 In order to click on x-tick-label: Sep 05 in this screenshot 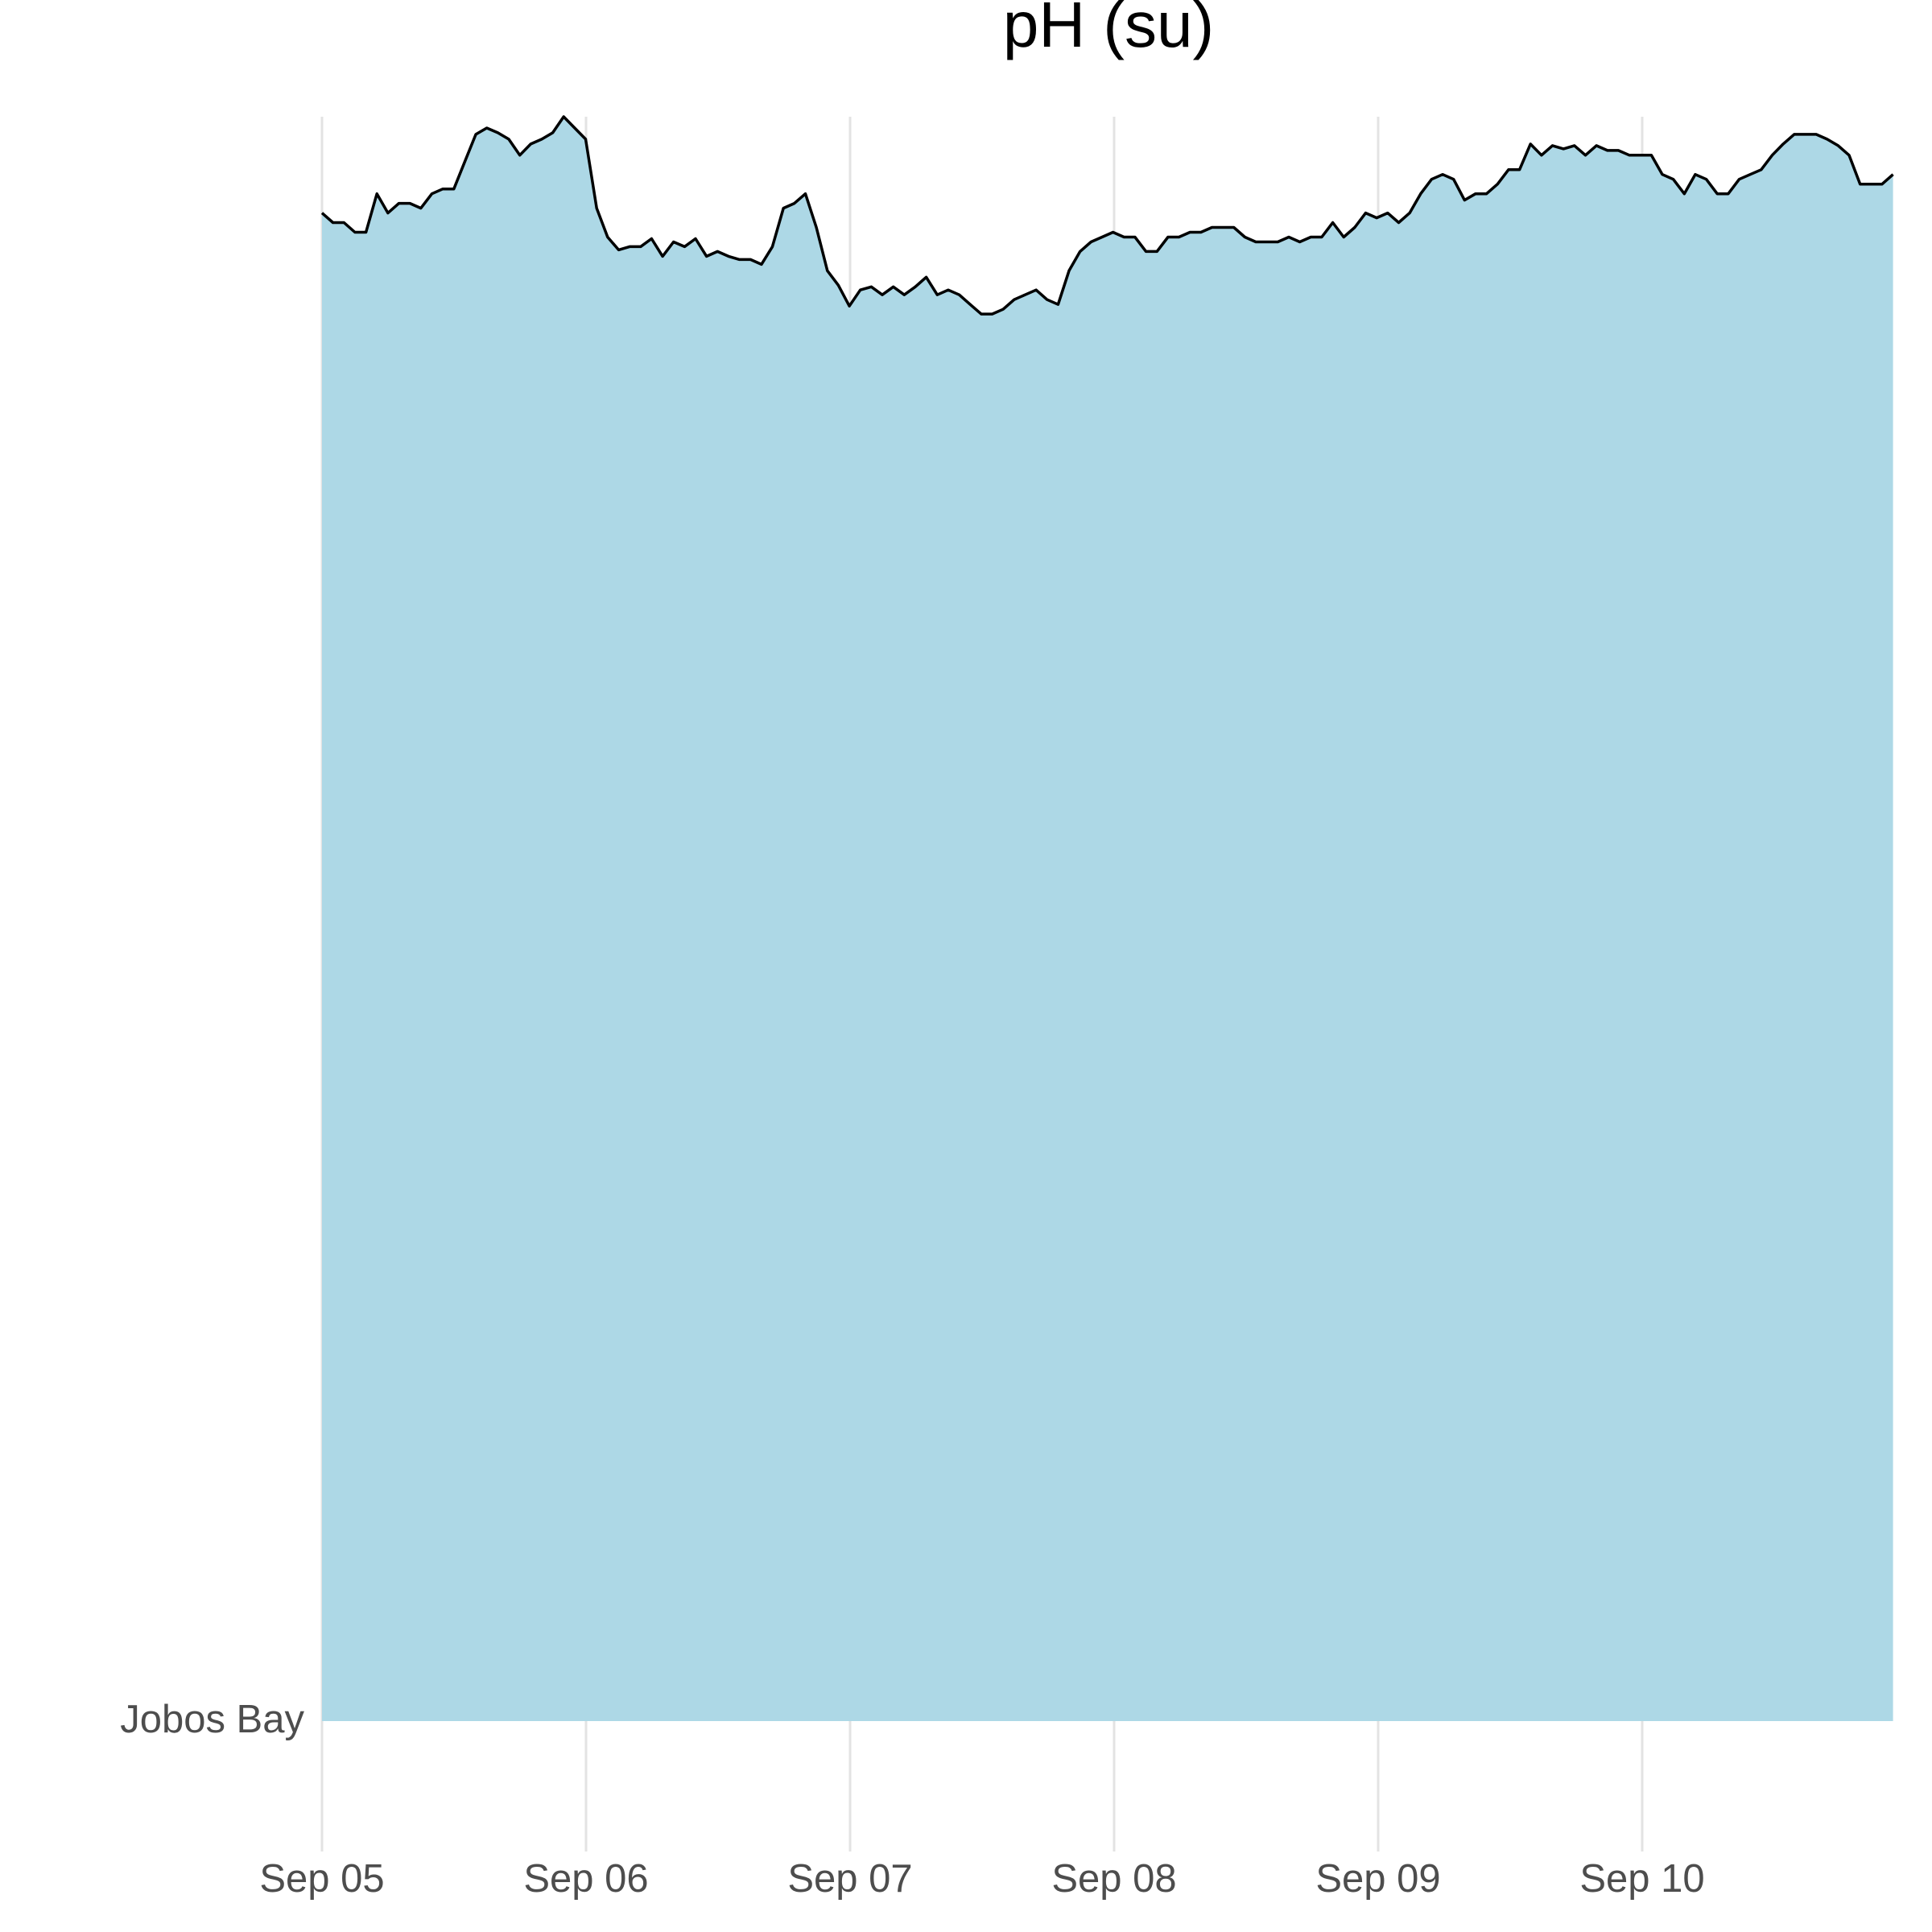, I will do `click(321, 1879)`.